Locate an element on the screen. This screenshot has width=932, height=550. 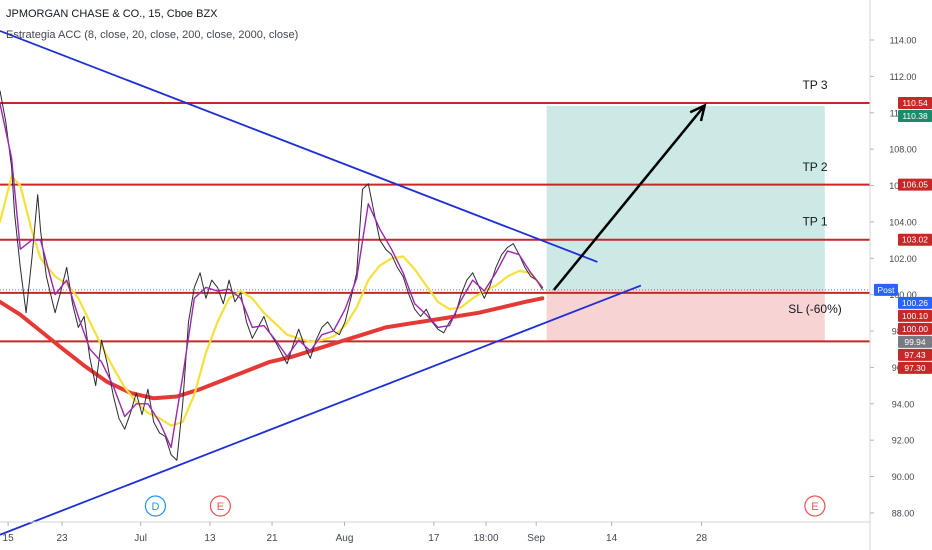
event-marker-label-0: D is located at coordinates (155, 507).